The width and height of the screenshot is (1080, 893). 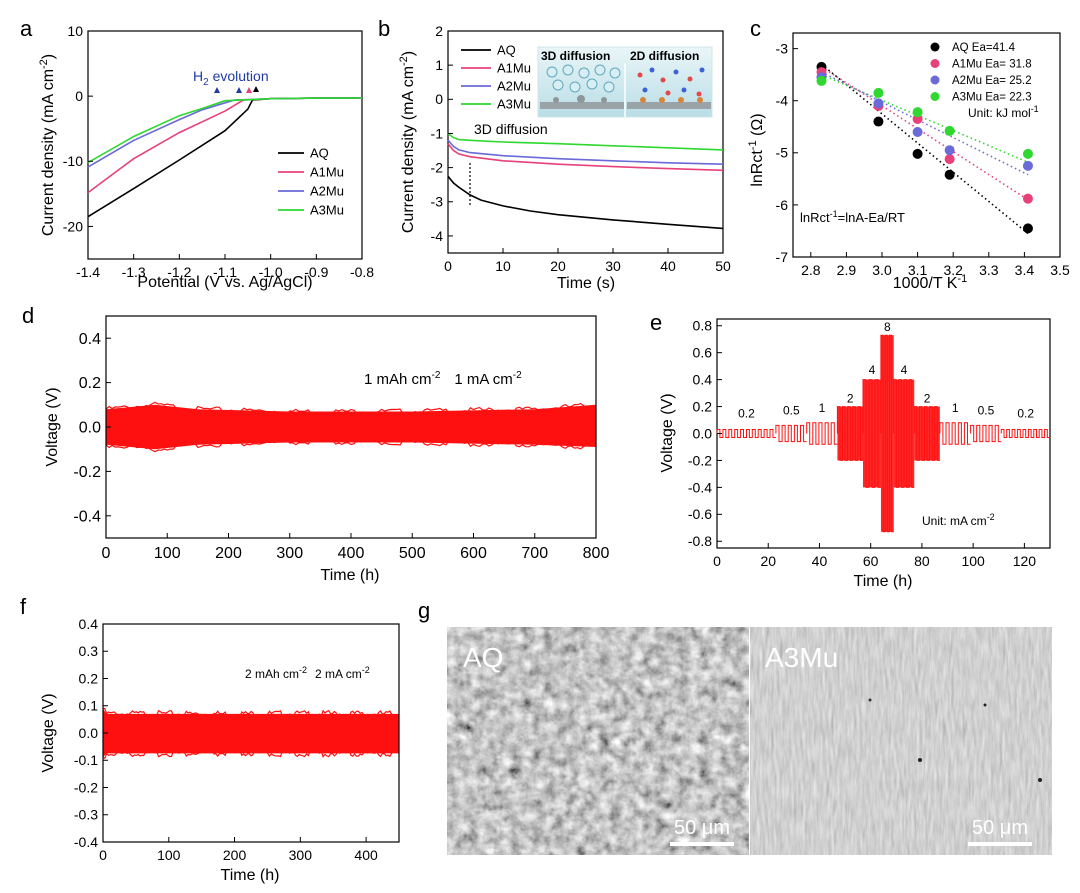 What do you see at coordinates (847, 270) in the screenshot?
I see `x-tick-label: 2.9` at bounding box center [847, 270].